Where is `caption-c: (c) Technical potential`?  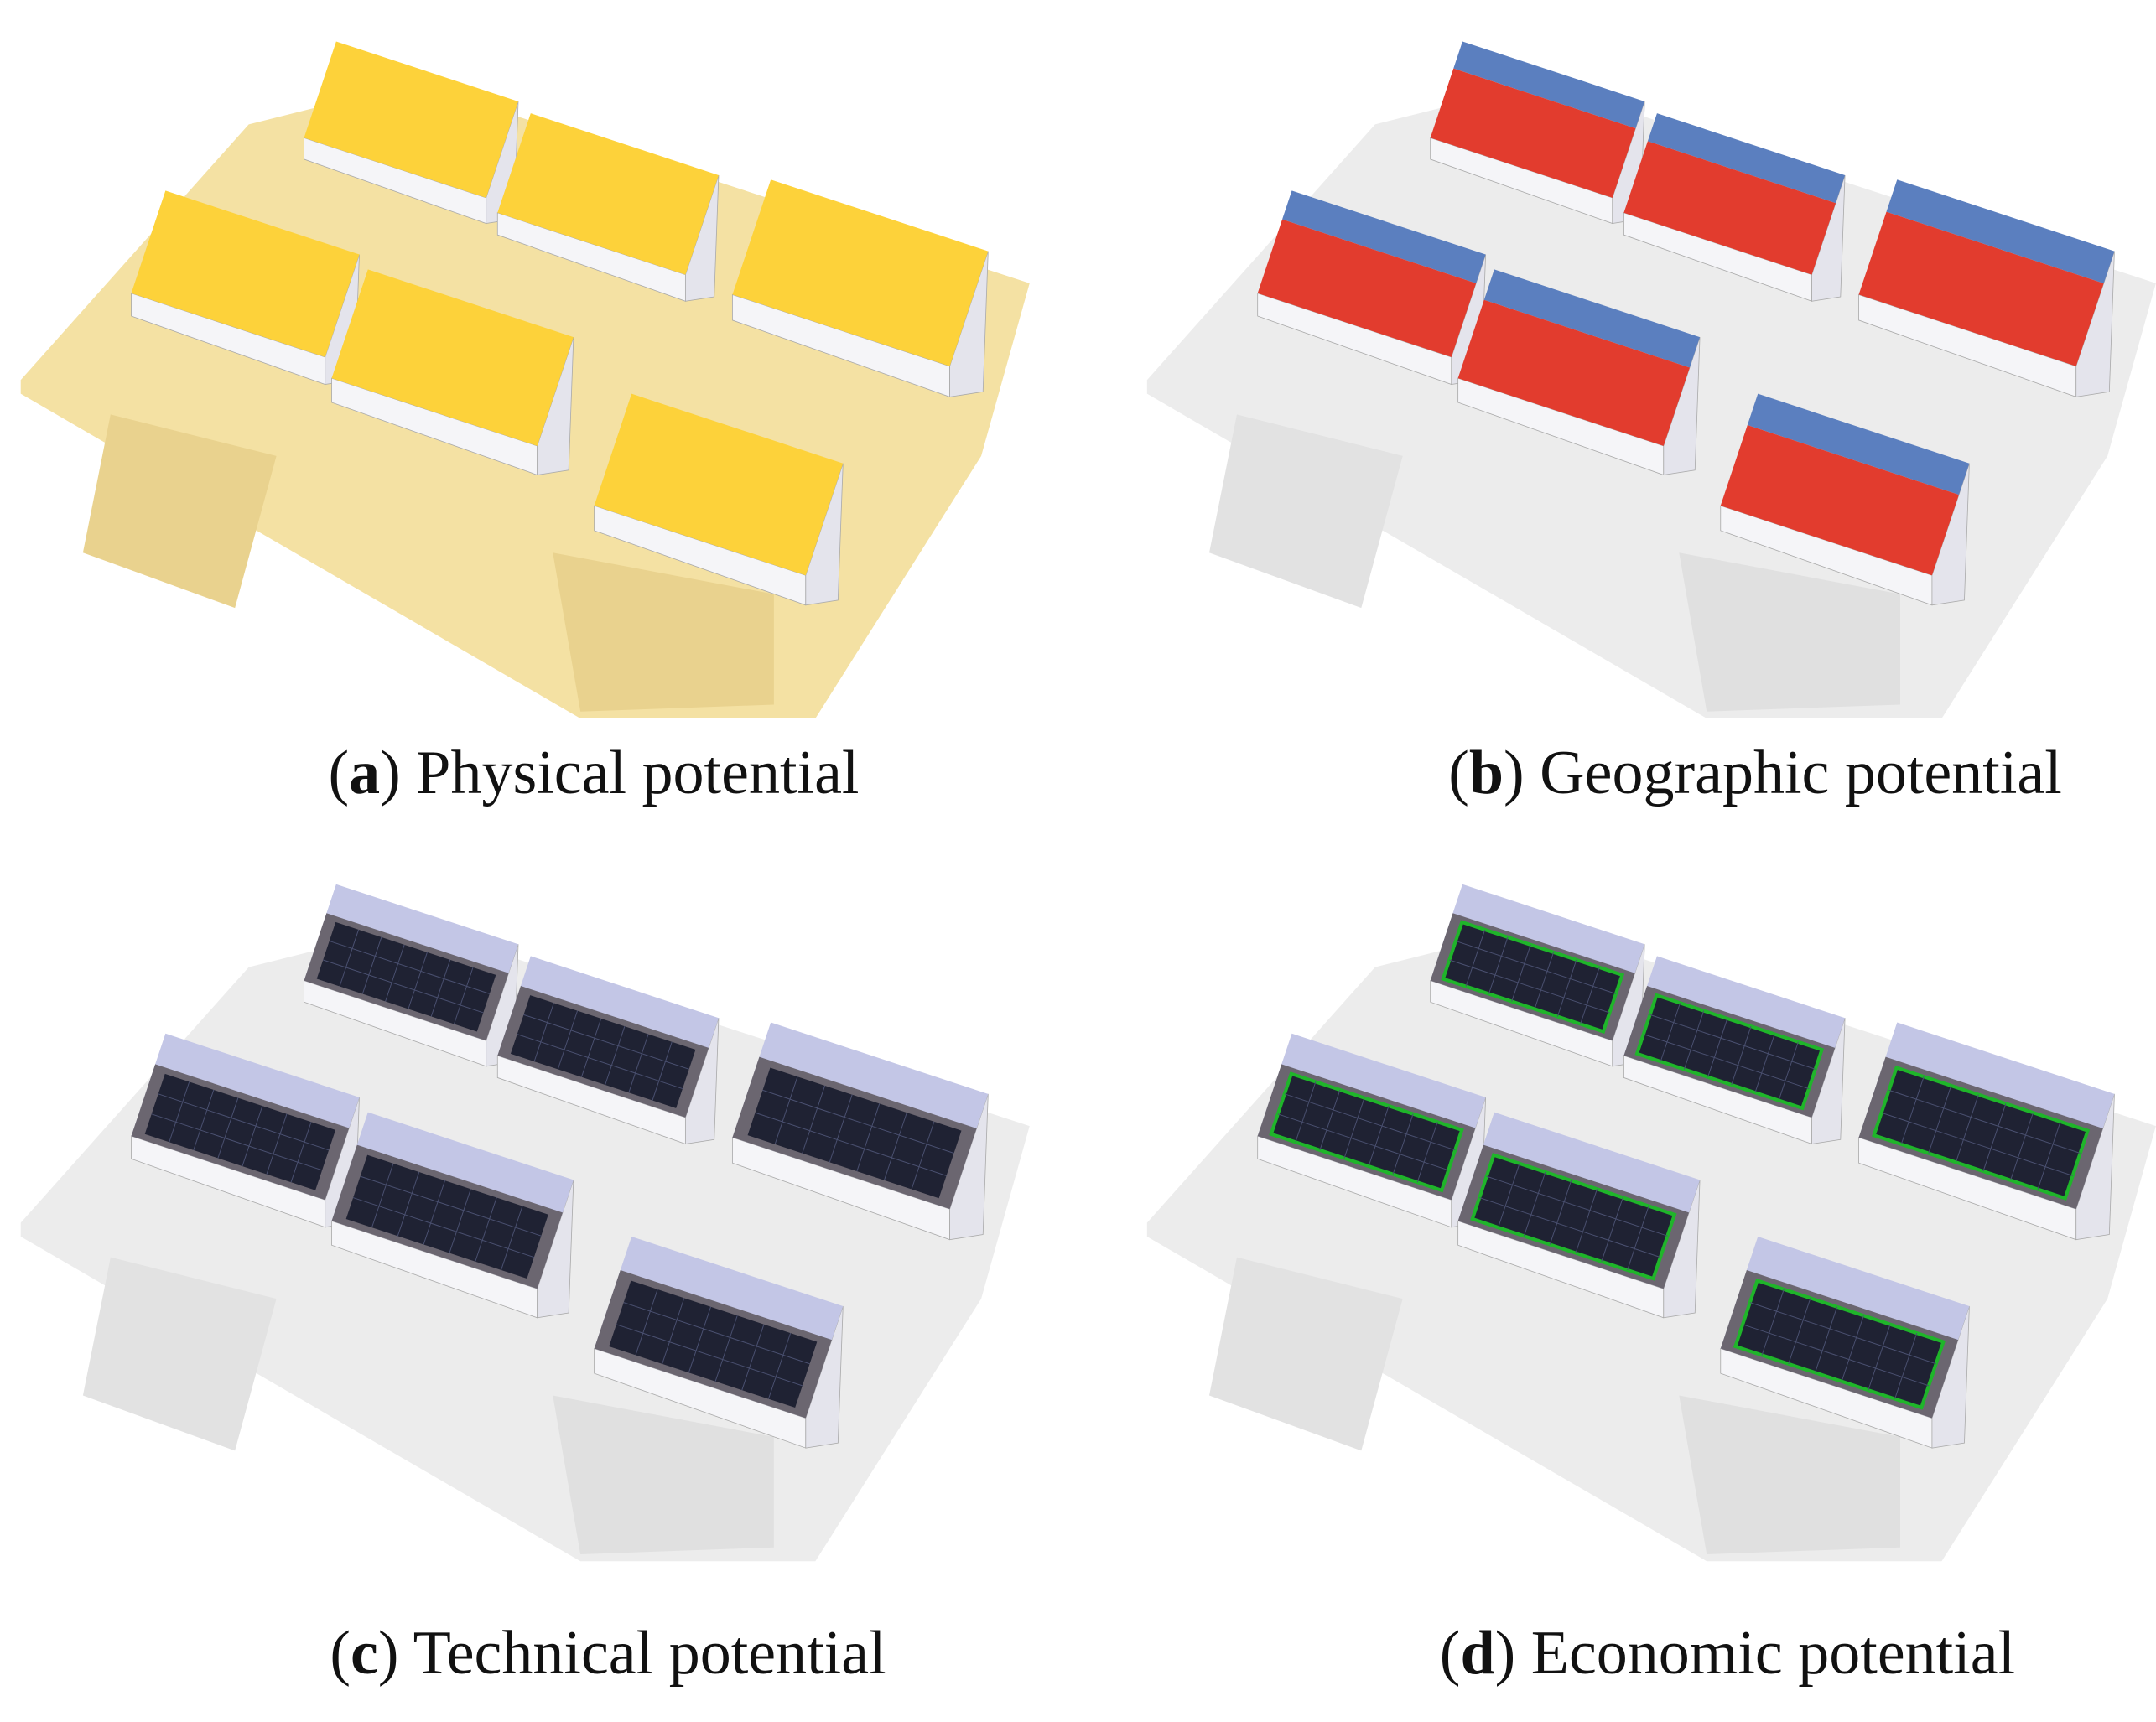
caption-c: (c) Technical potential is located at coordinates (608, 1653).